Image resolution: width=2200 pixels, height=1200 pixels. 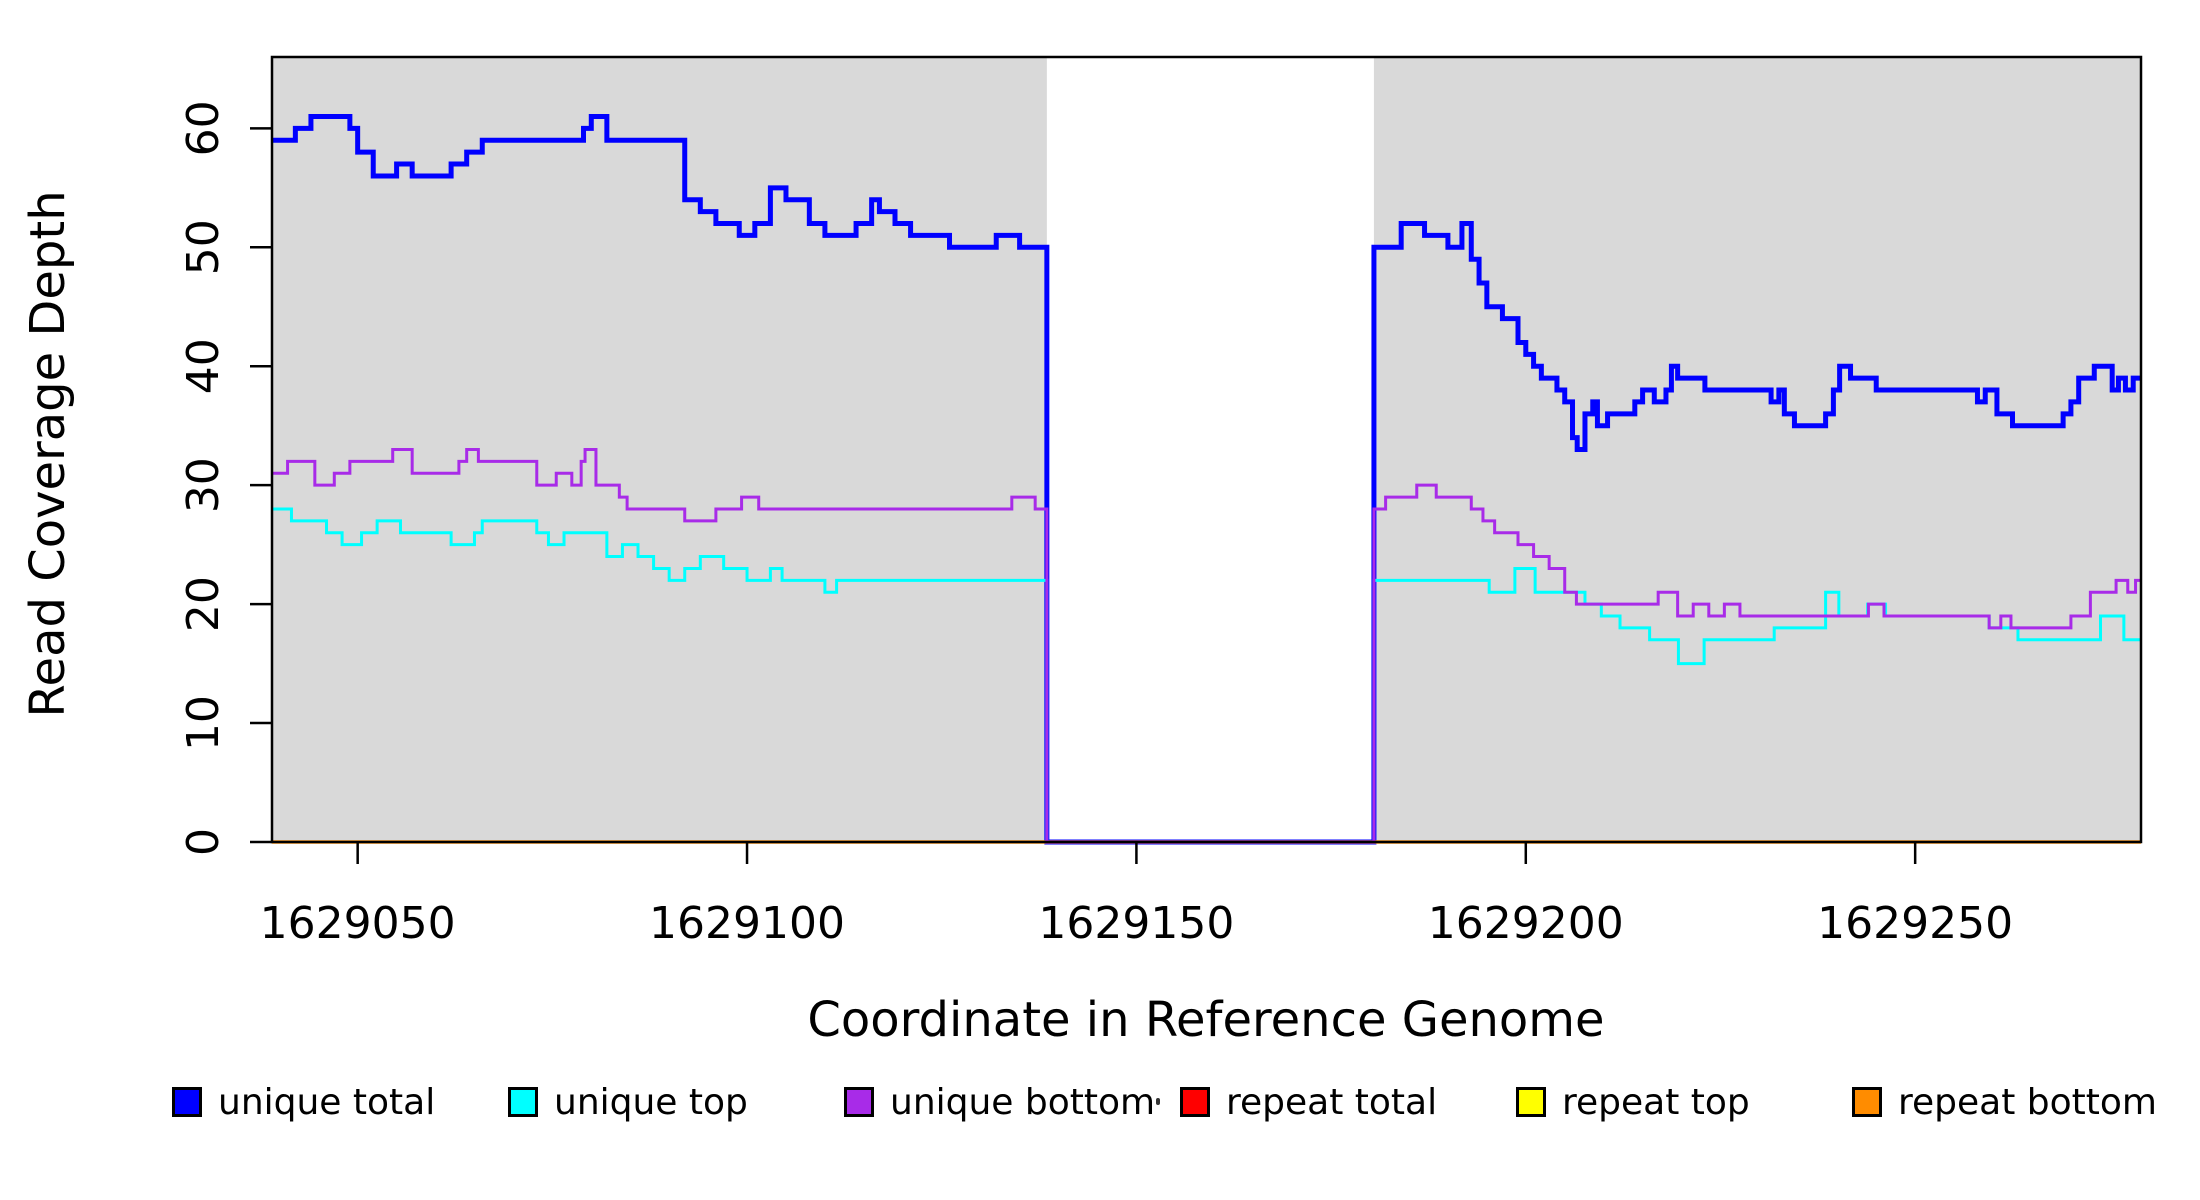 I want to click on y-tick-label: 40, so click(x=203, y=366).